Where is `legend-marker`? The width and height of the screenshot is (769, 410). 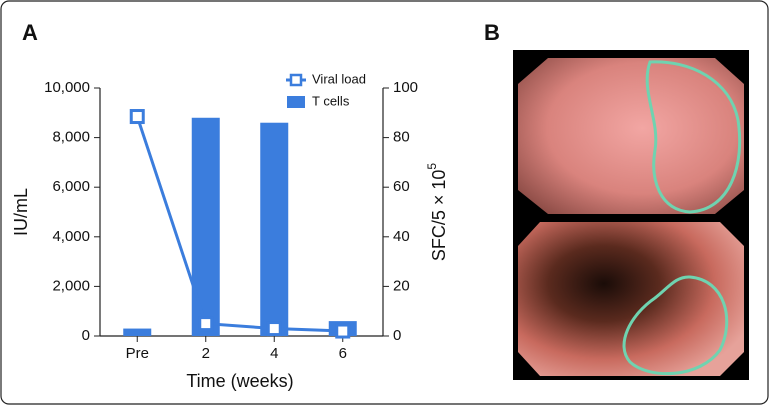 legend-marker is located at coordinates (296, 80).